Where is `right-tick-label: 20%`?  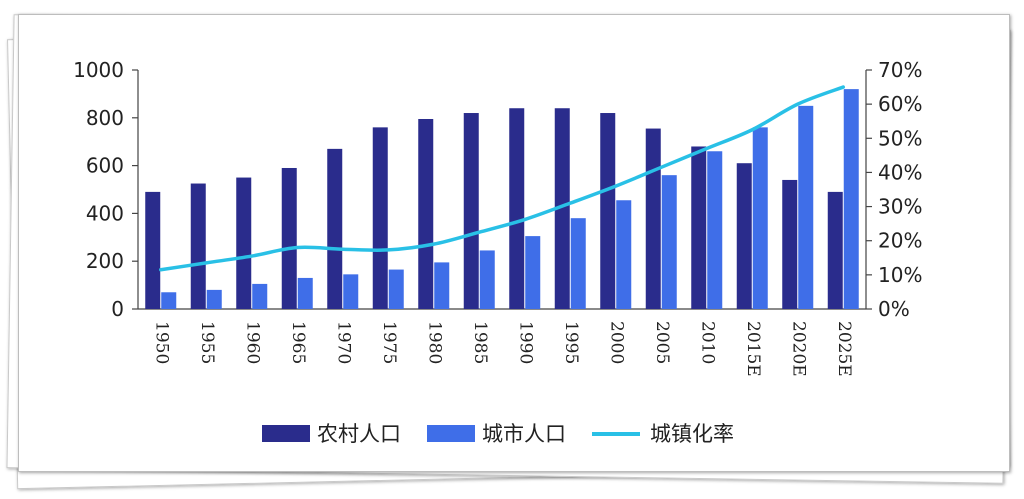
right-tick-label: 20% is located at coordinates (900, 241).